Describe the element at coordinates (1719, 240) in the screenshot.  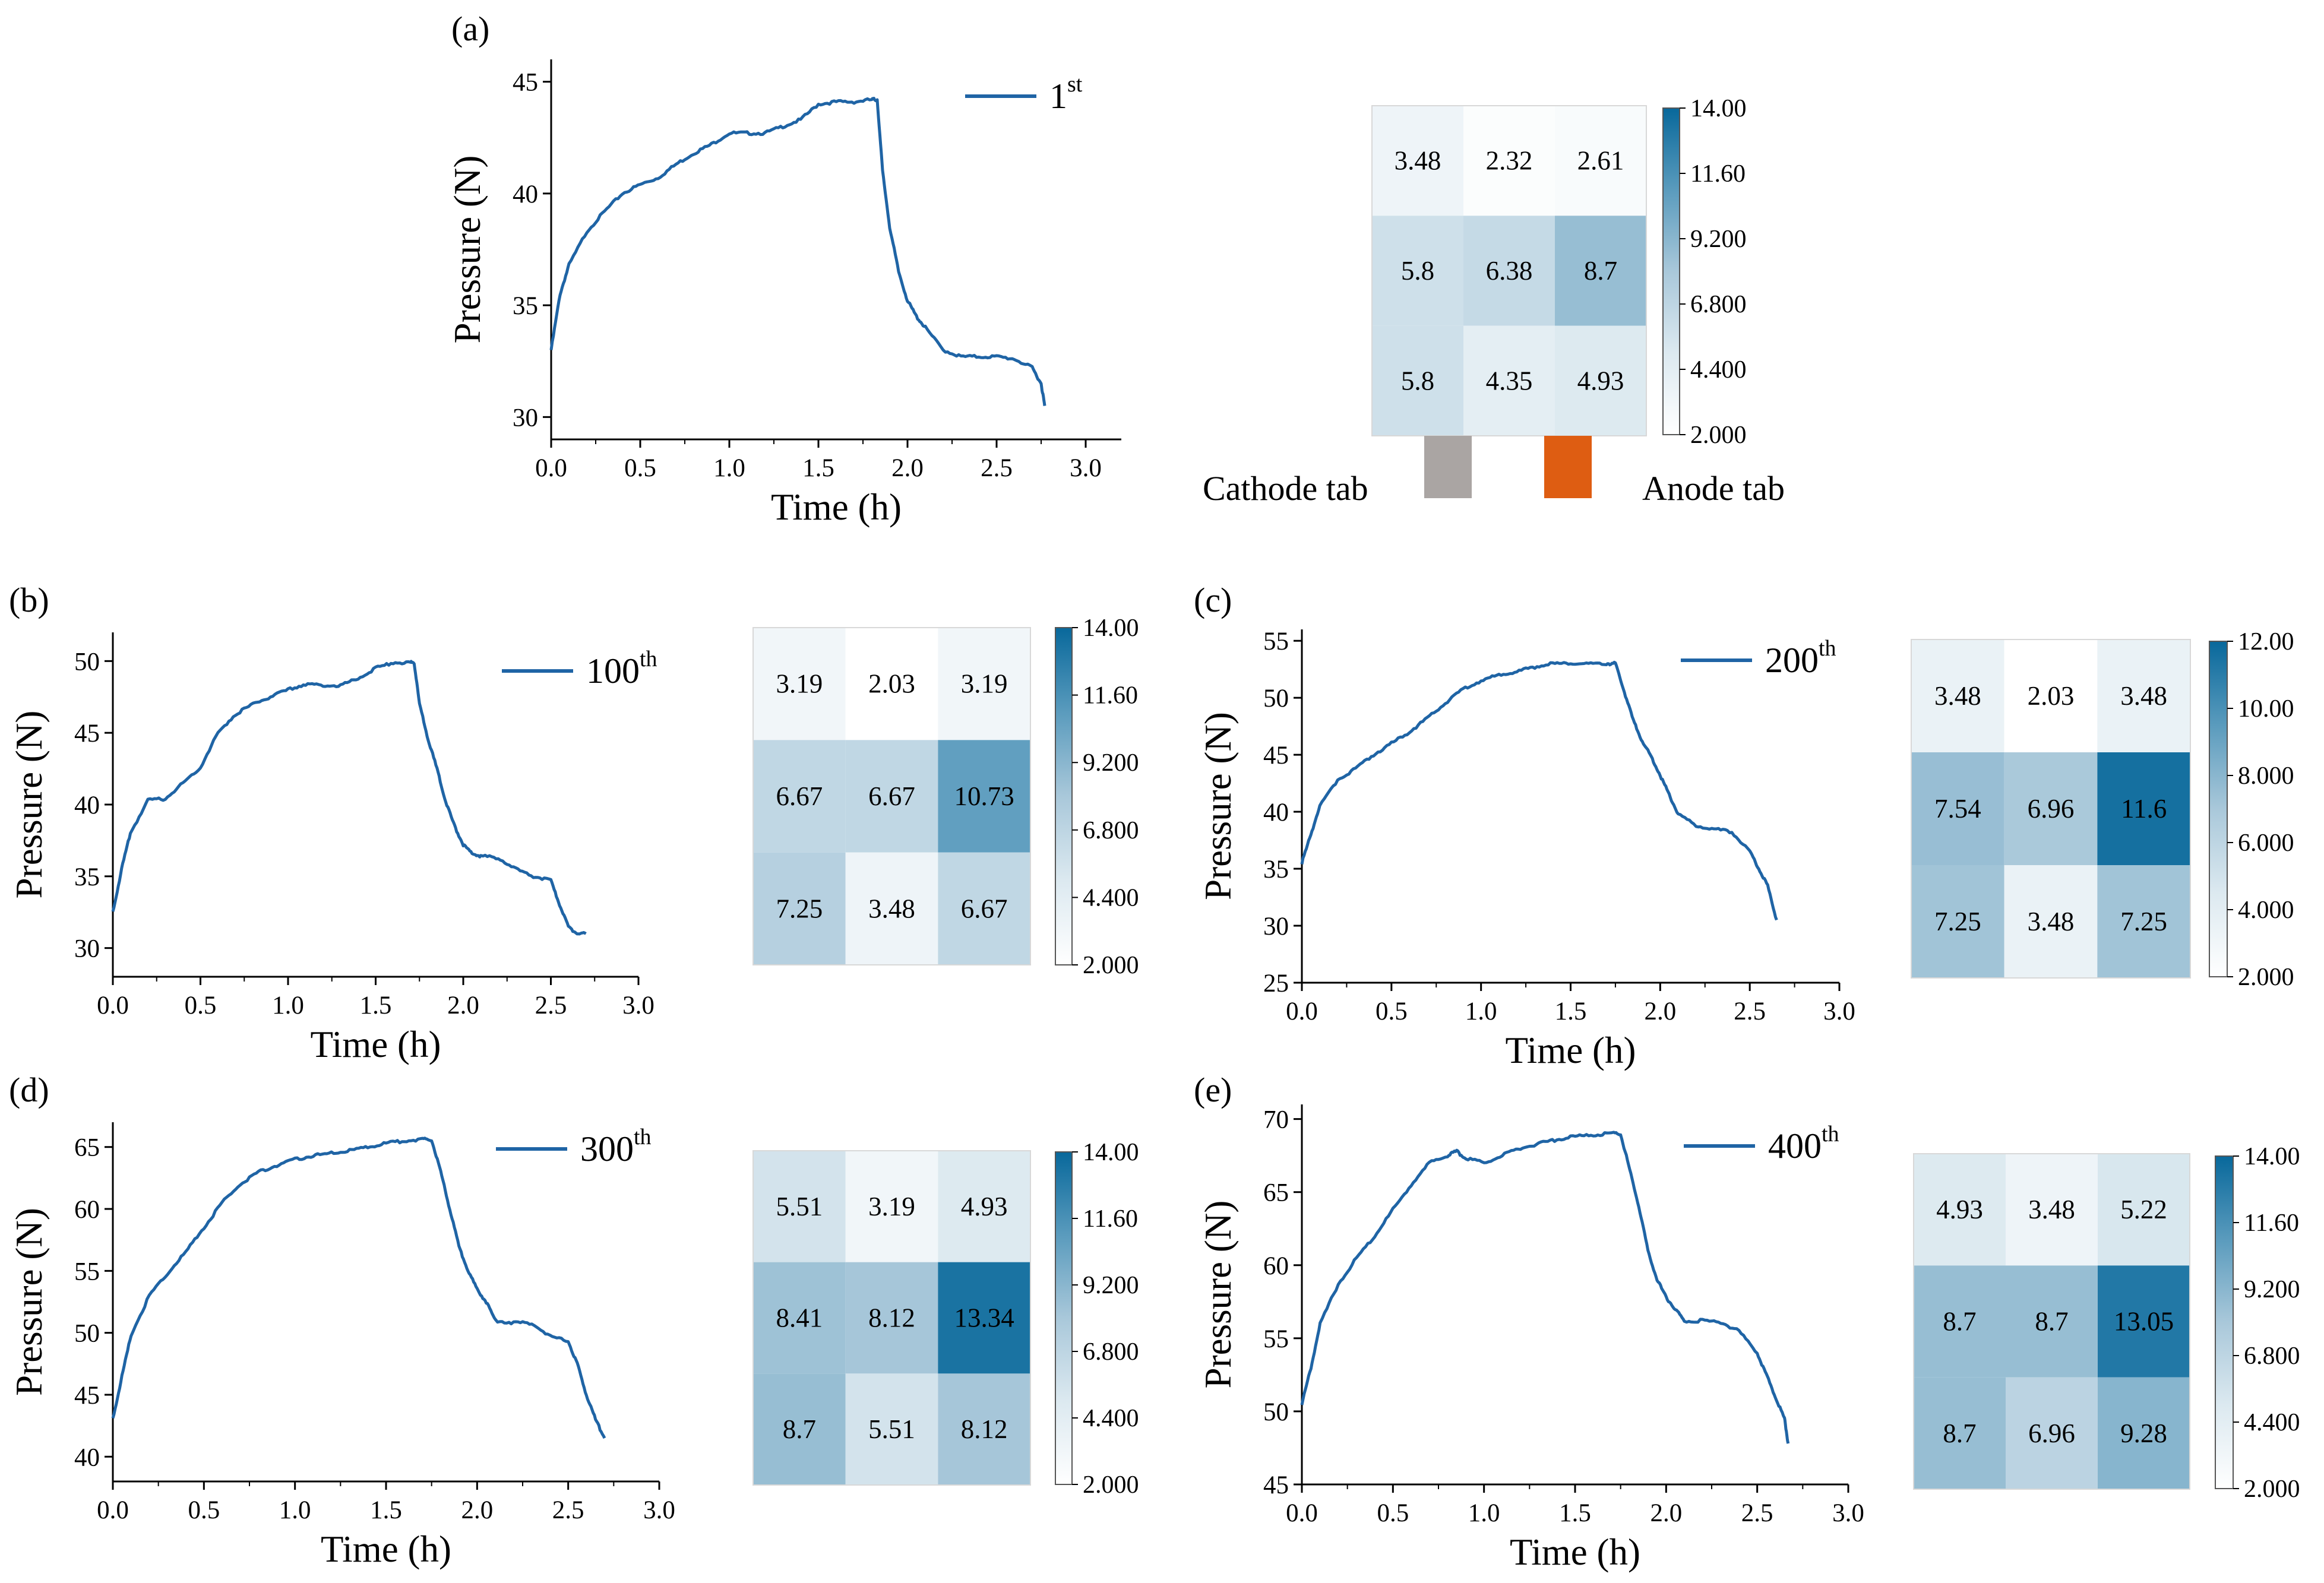
I see `colorbar-tick-label: 9.200` at that location.